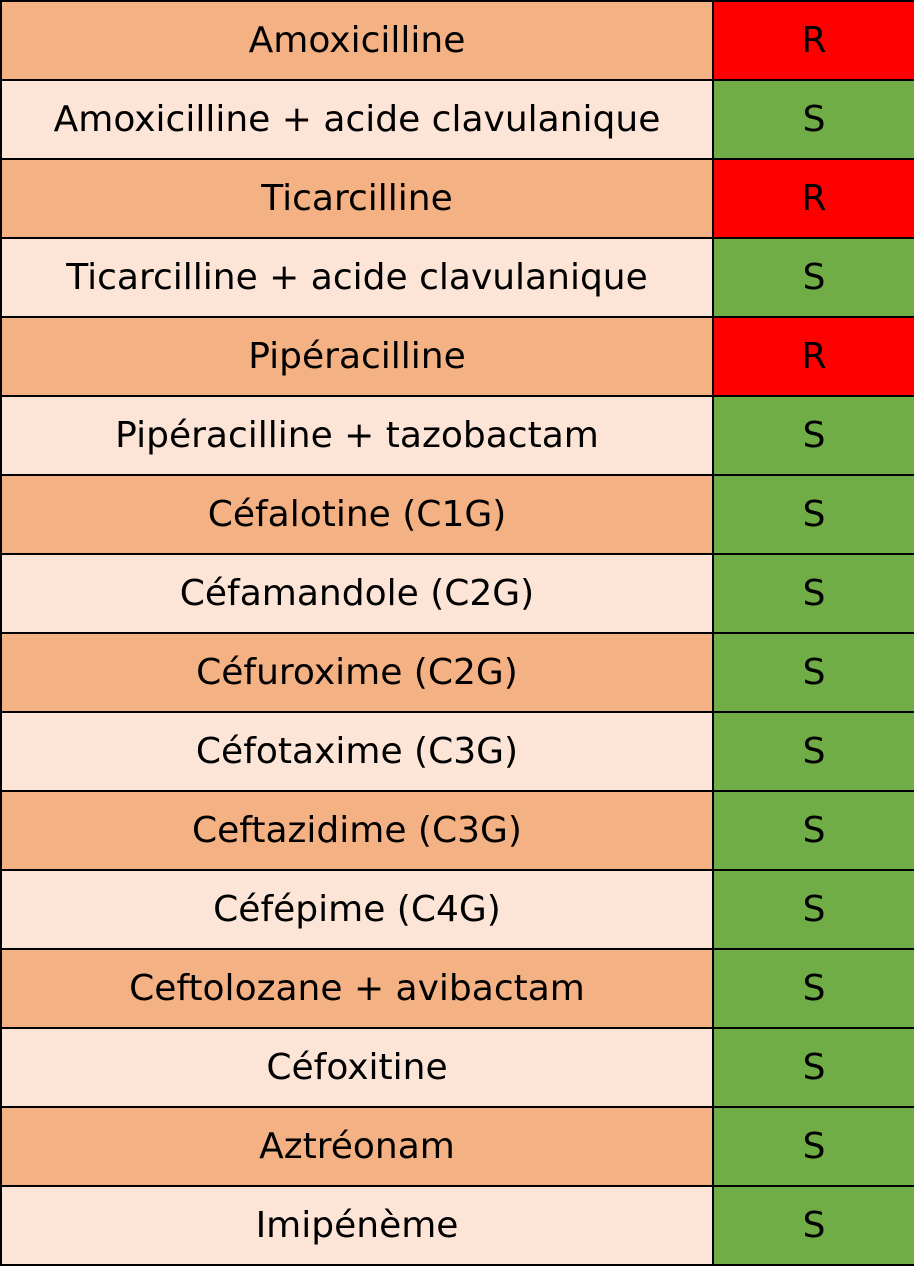 The height and width of the screenshot is (1266, 914). I want to click on antibiotic-name-cell: Imipénème, so click(357, 1225).